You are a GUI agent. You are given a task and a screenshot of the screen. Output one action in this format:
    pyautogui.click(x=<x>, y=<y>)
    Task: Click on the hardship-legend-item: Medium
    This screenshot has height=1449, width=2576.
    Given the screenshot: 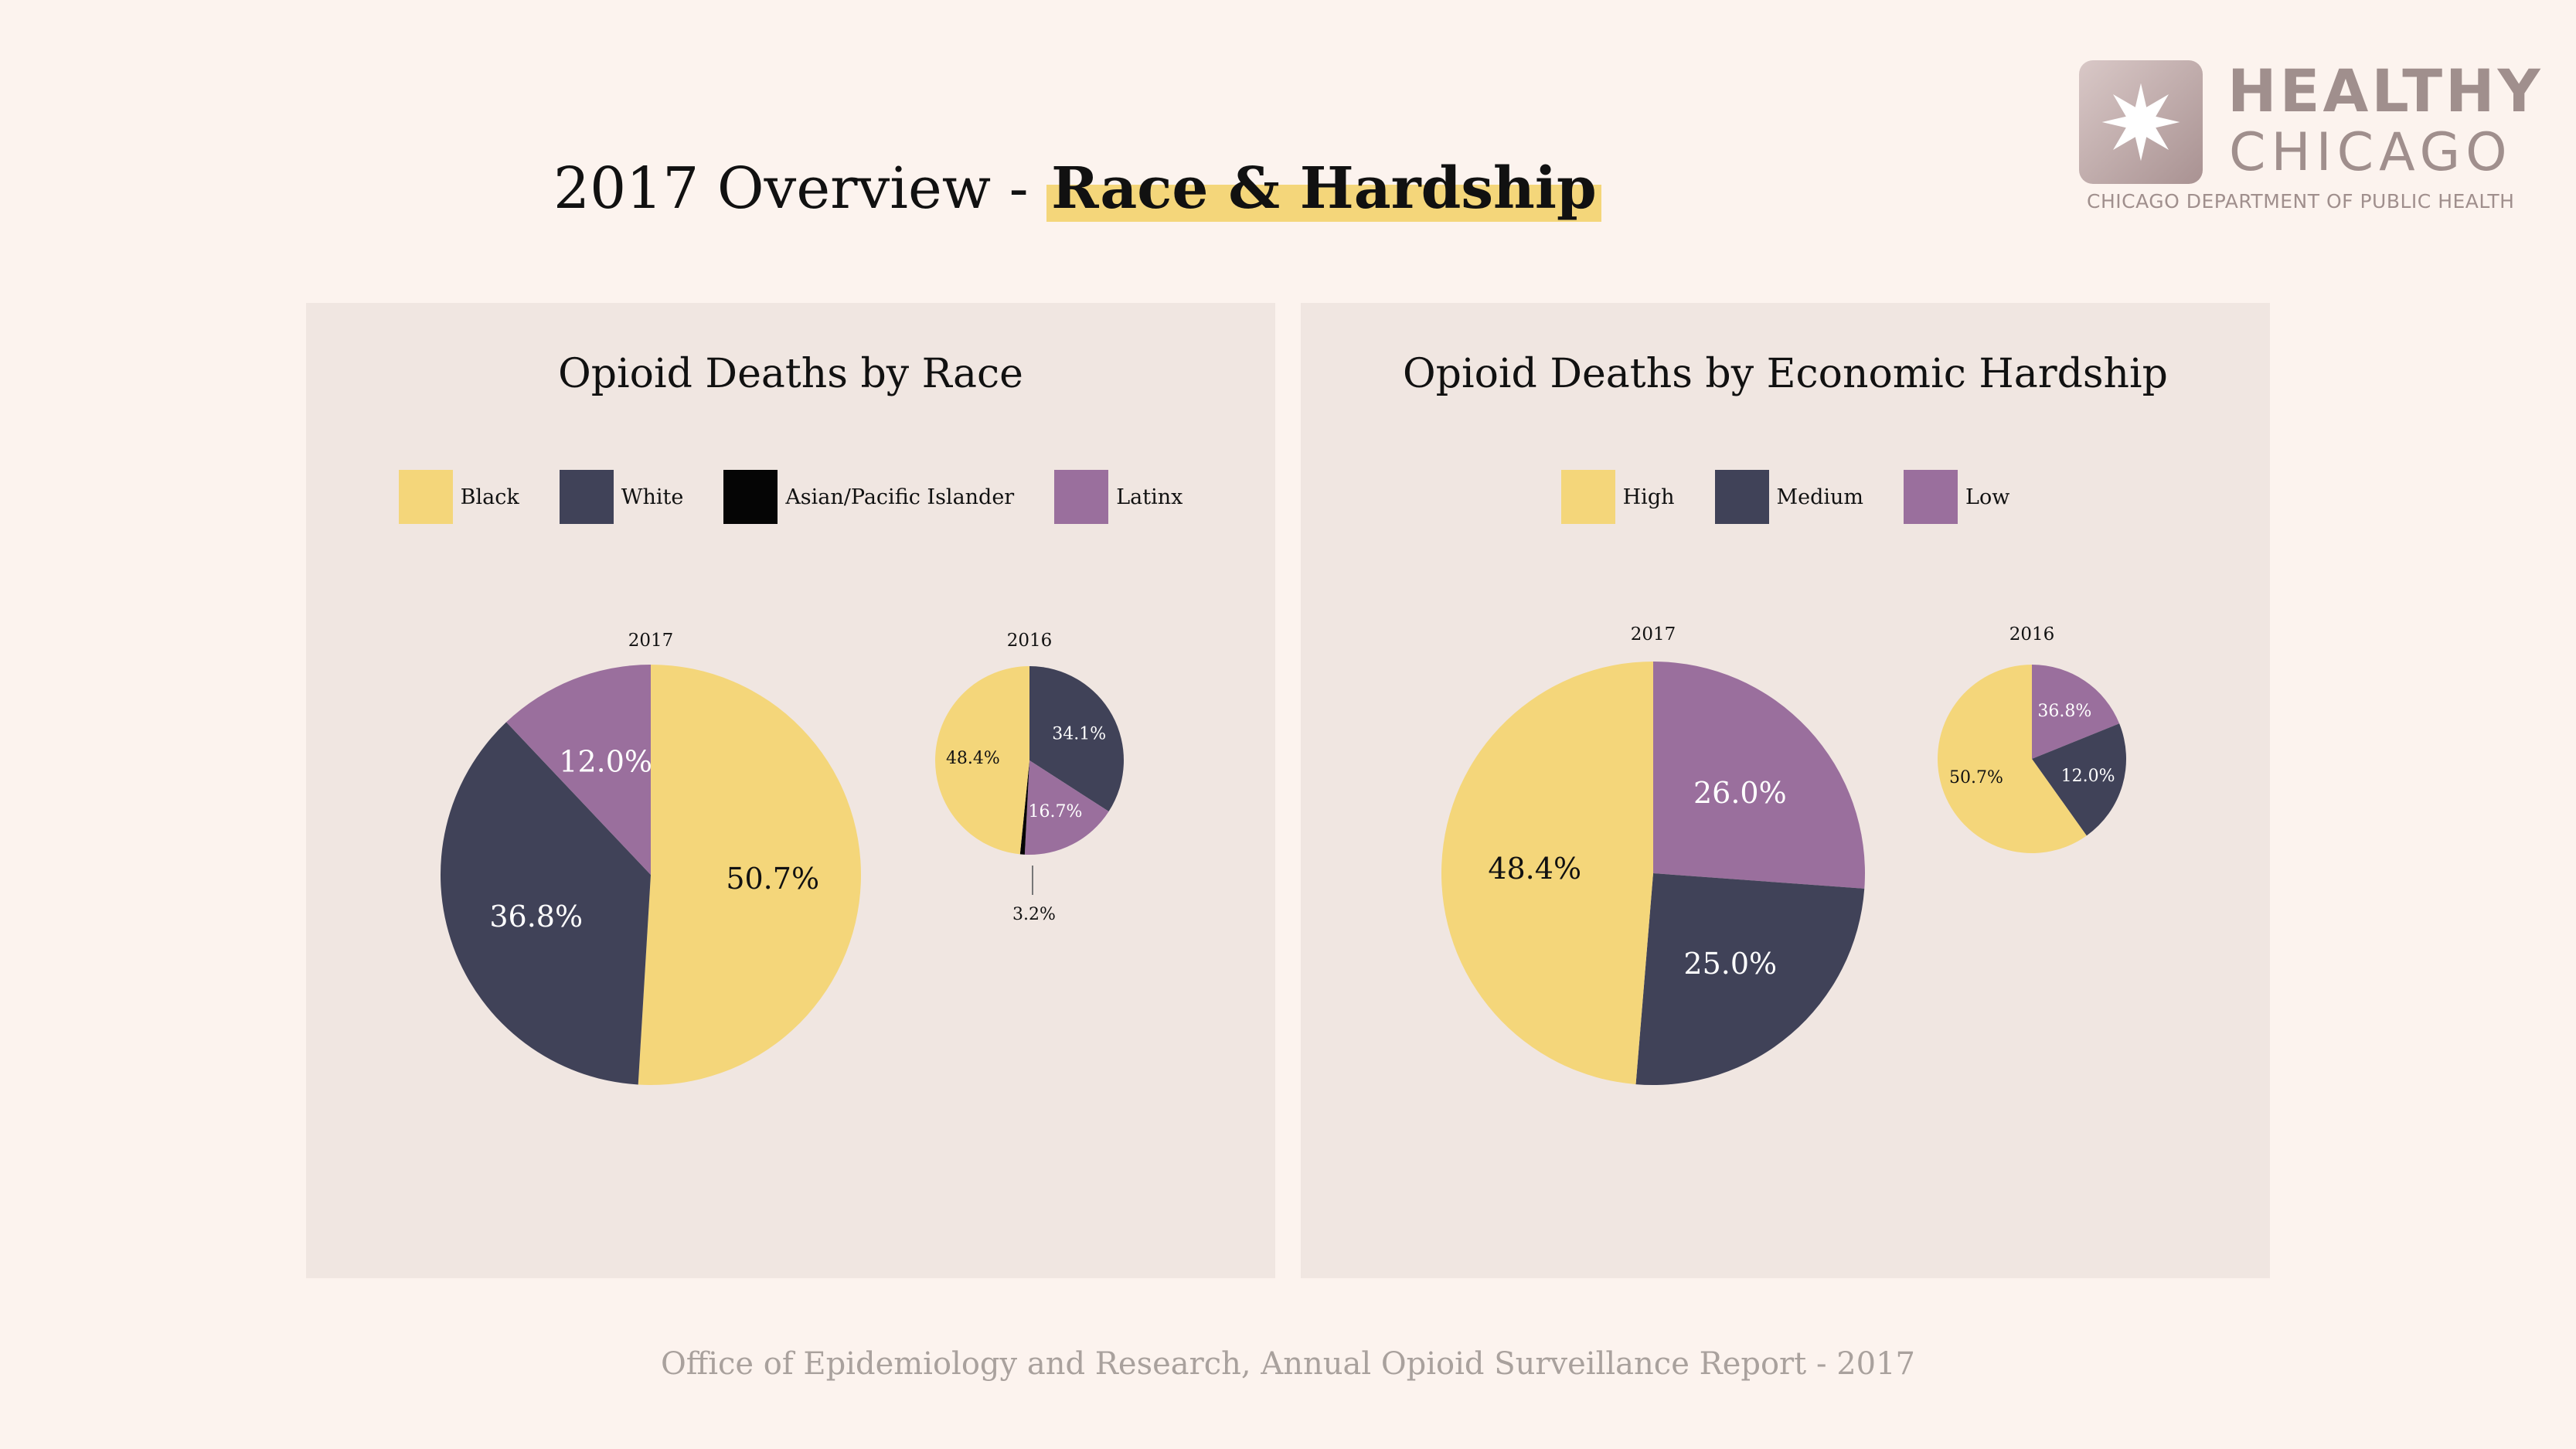 What is the action you would take?
    pyautogui.click(x=1789, y=497)
    